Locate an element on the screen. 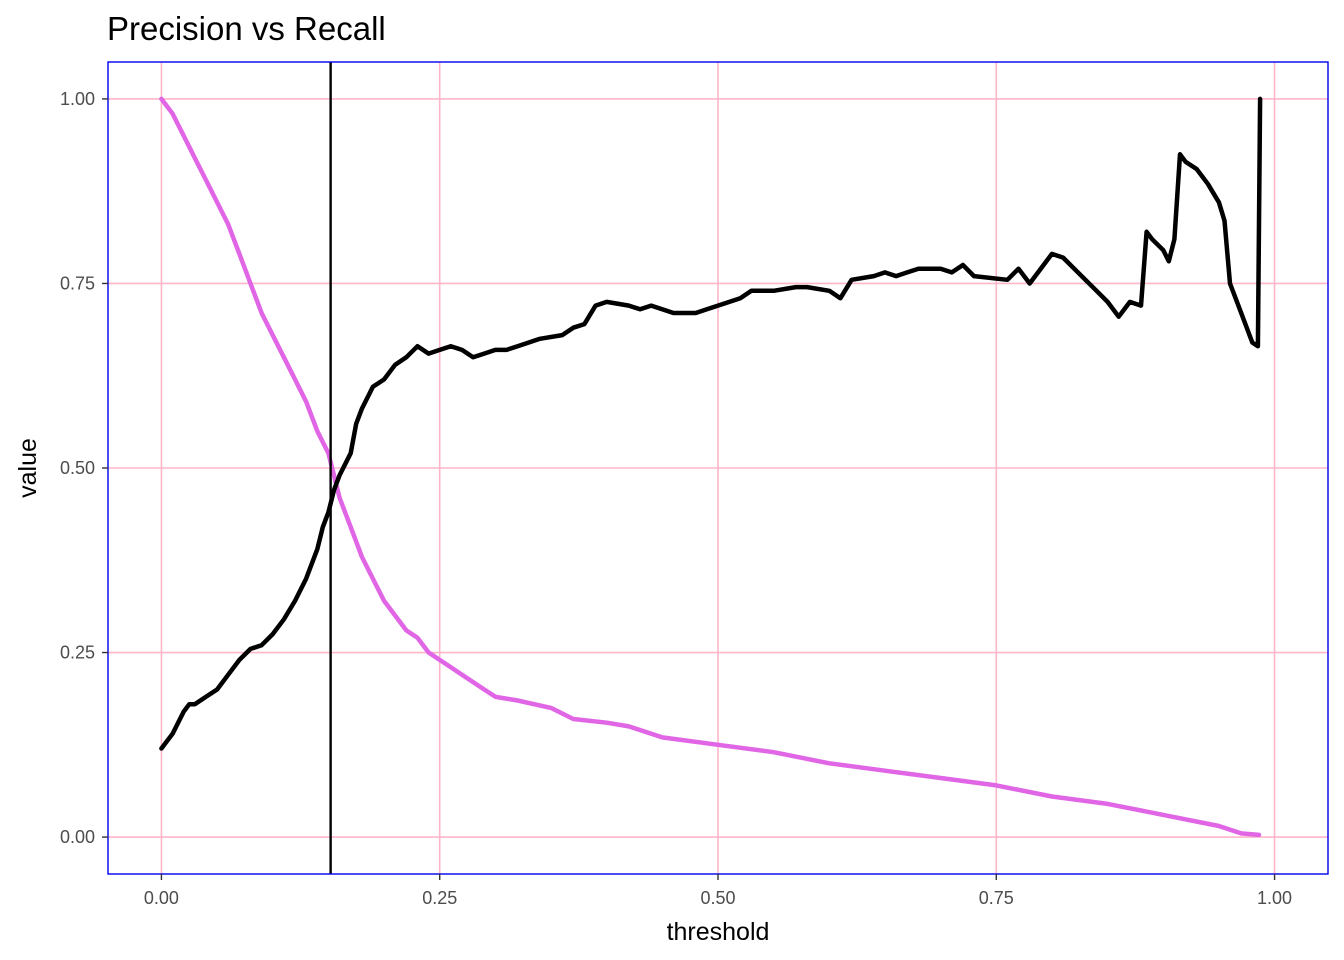 The height and width of the screenshot is (960, 1344). y-tick-label: 1.00 is located at coordinates (77, 99).